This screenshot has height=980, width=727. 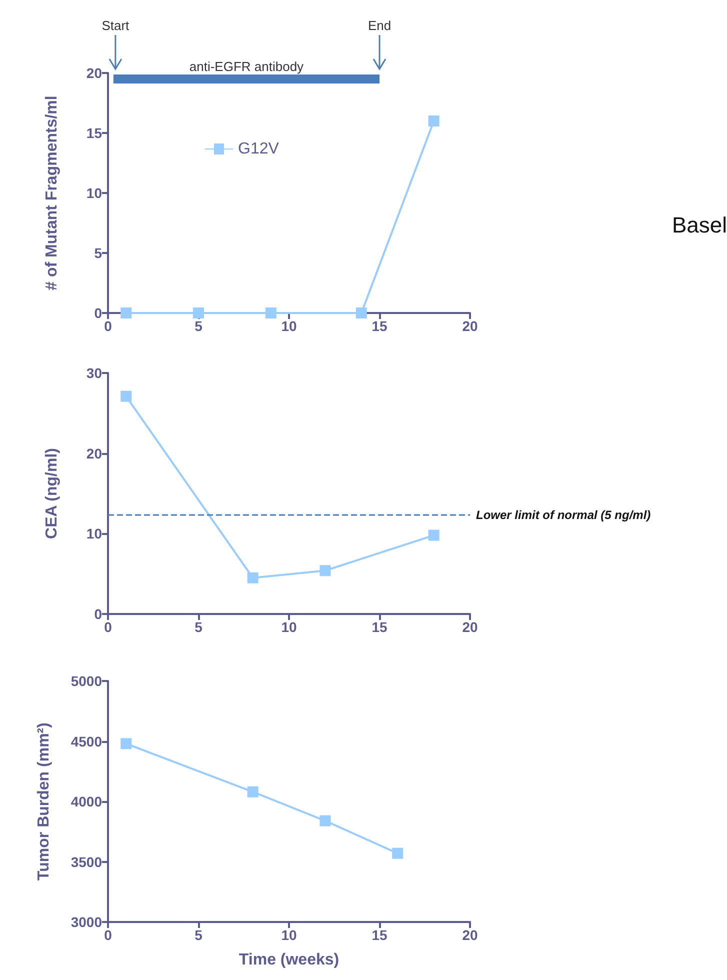 What do you see at coordinates (86, 922) in the screenshot?
I see `y-tick-label: 3000` at bounding box center [86, 922].